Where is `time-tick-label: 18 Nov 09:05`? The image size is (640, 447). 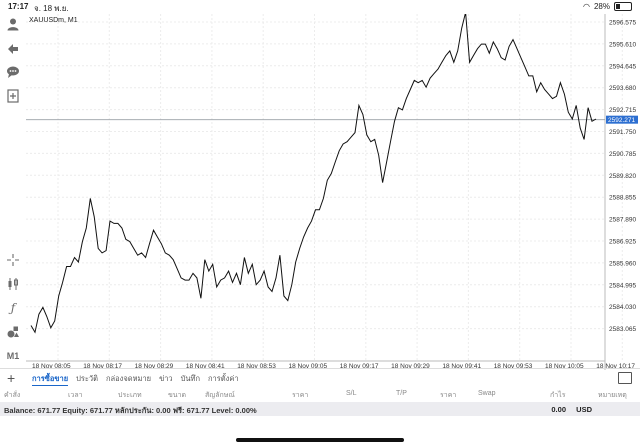
time-tick-label: 18 Nov 09:05 is located at coordinates (308, 366).